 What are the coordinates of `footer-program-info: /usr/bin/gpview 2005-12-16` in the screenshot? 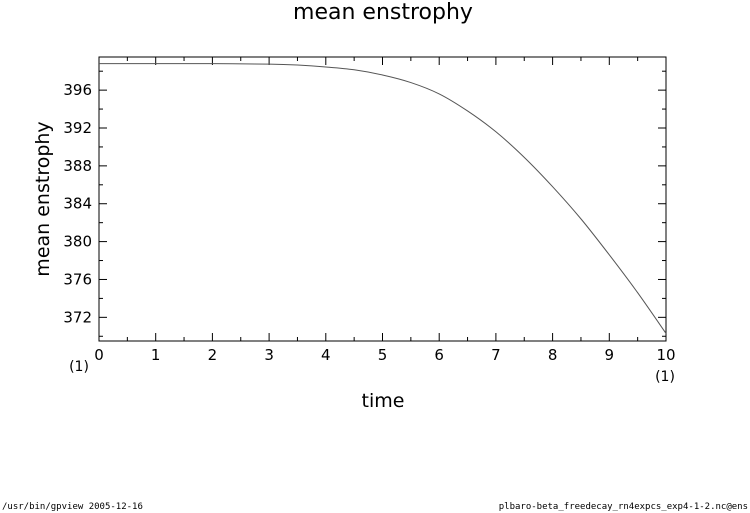 It's located at (72, 507).